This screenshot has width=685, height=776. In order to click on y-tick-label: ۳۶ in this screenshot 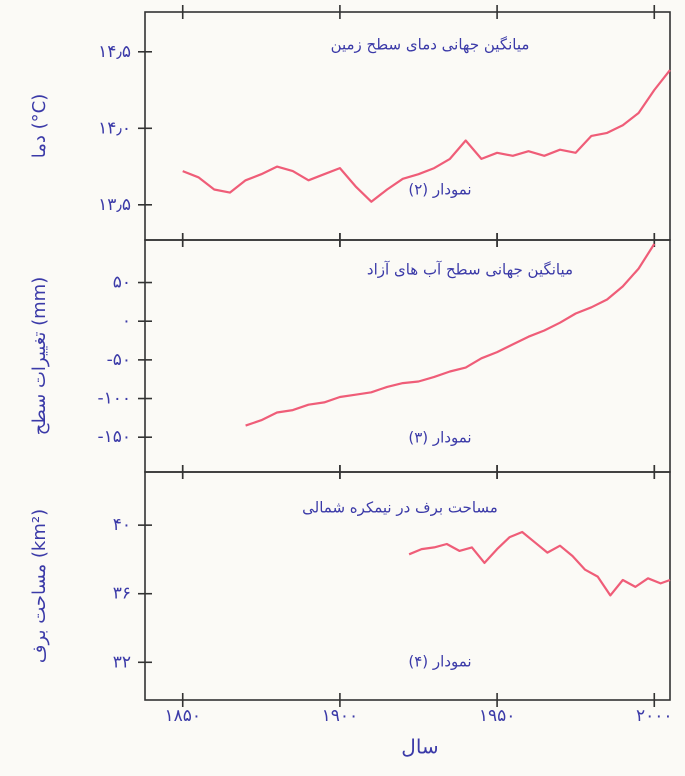, I will do `click(122, 594)`.